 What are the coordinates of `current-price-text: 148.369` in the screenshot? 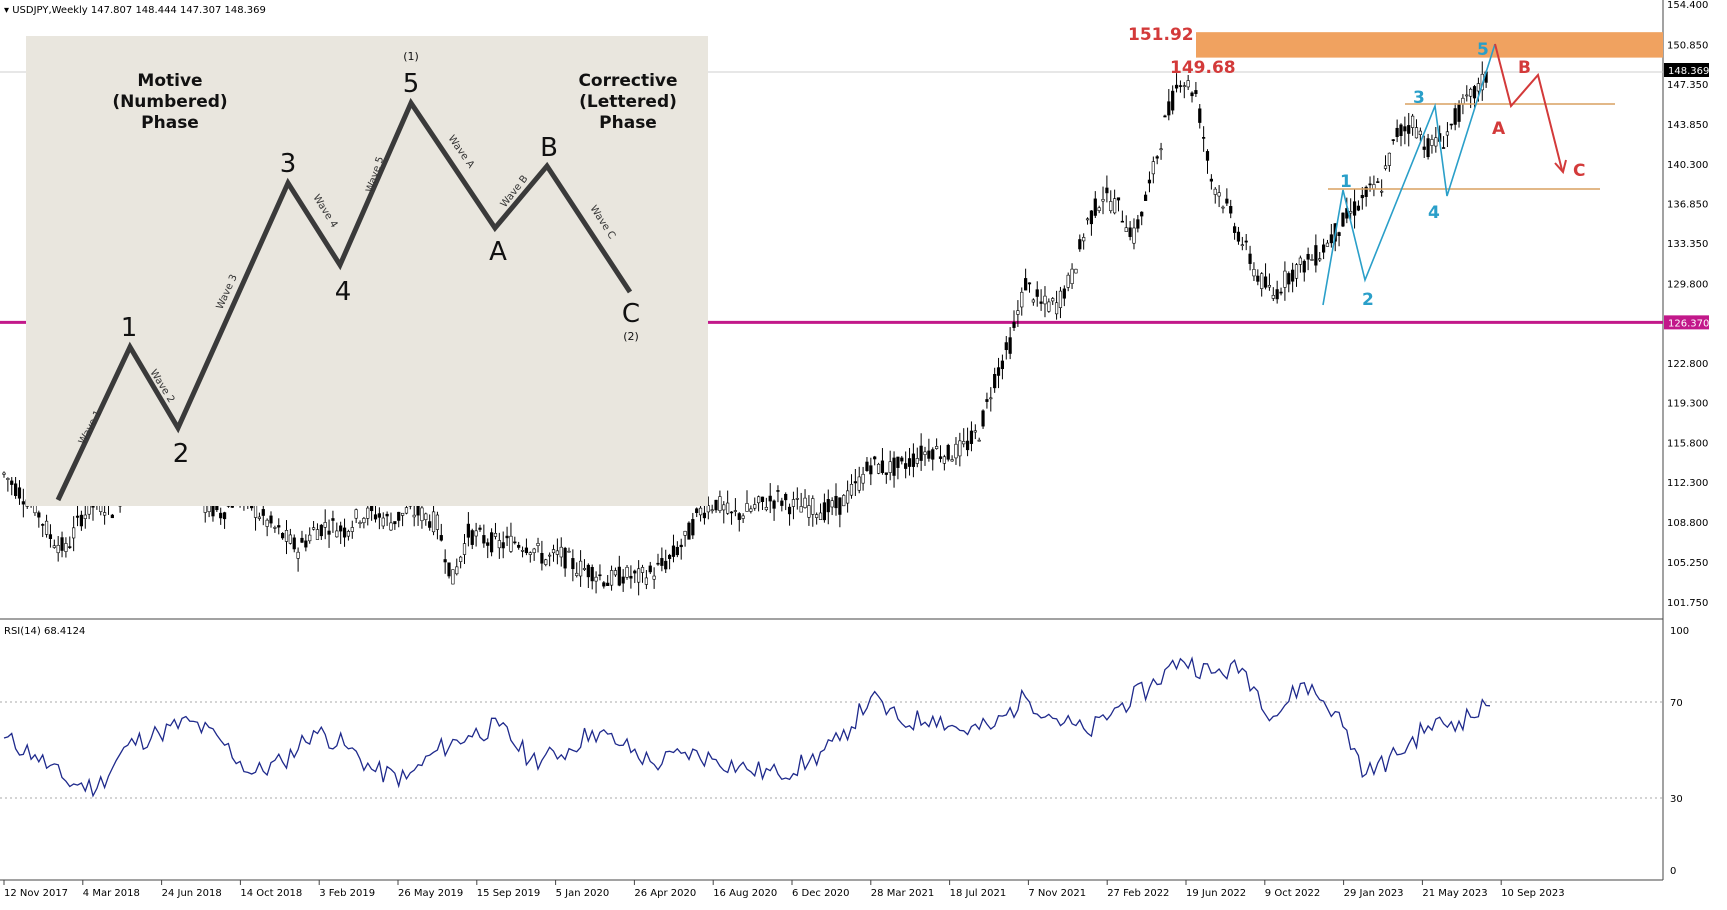 It's located at (1688, 71).